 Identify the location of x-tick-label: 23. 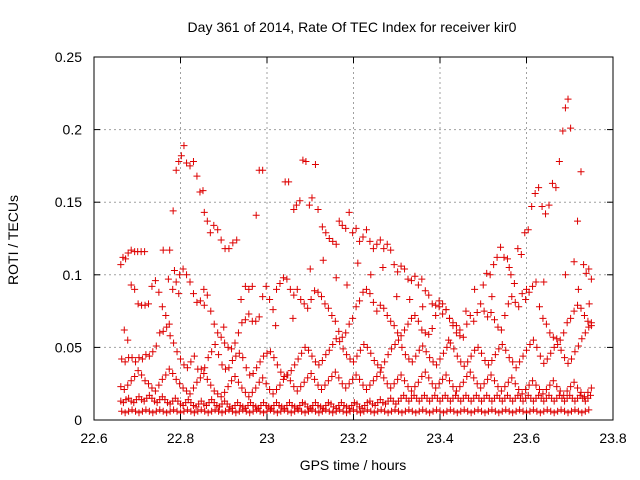
(267, 438).